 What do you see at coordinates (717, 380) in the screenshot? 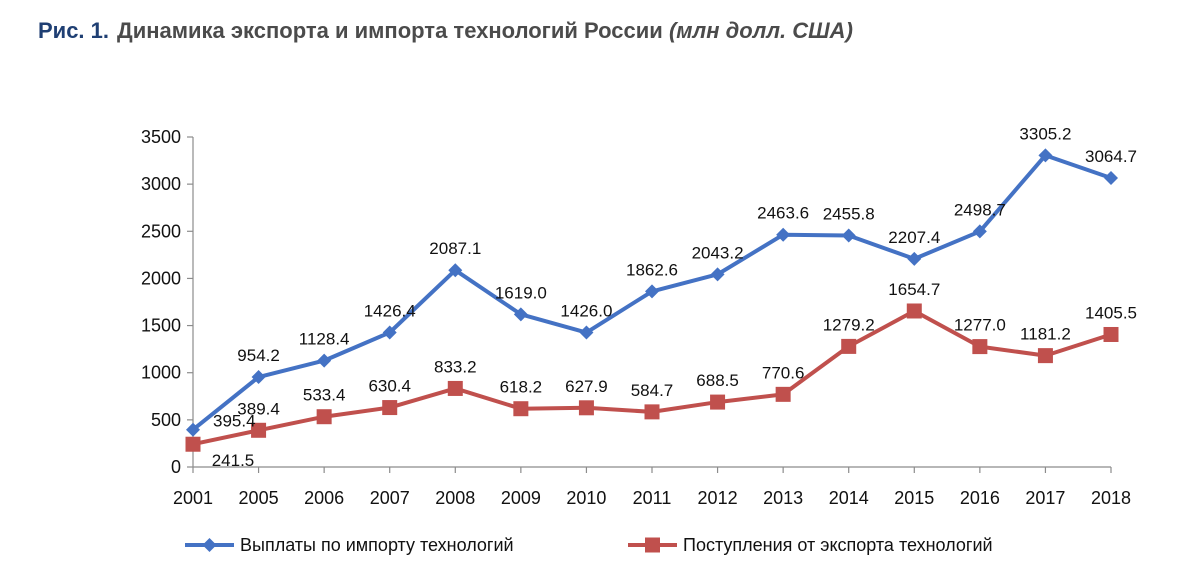
I see `data-label: 688.5` at bounding box center [717, 380].